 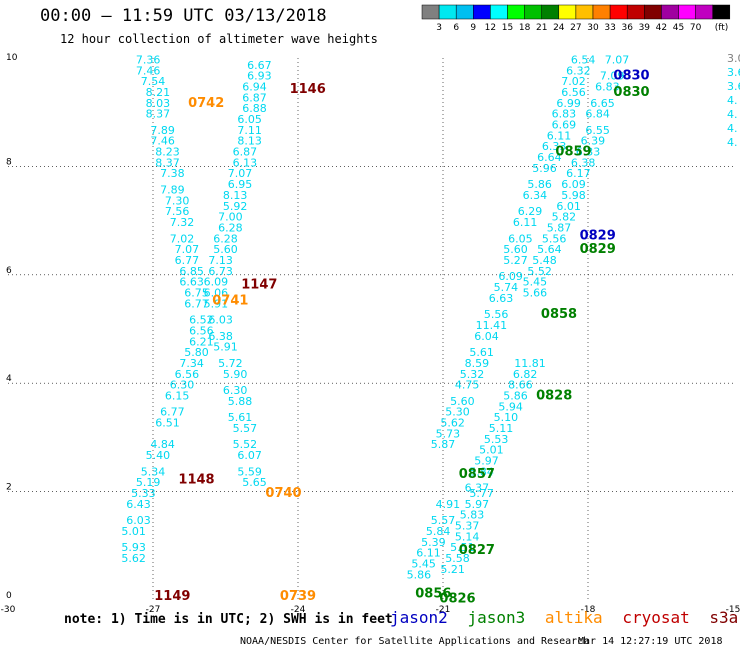 I want to click on scale-tick-label: 42, so click(x=661, y=28).